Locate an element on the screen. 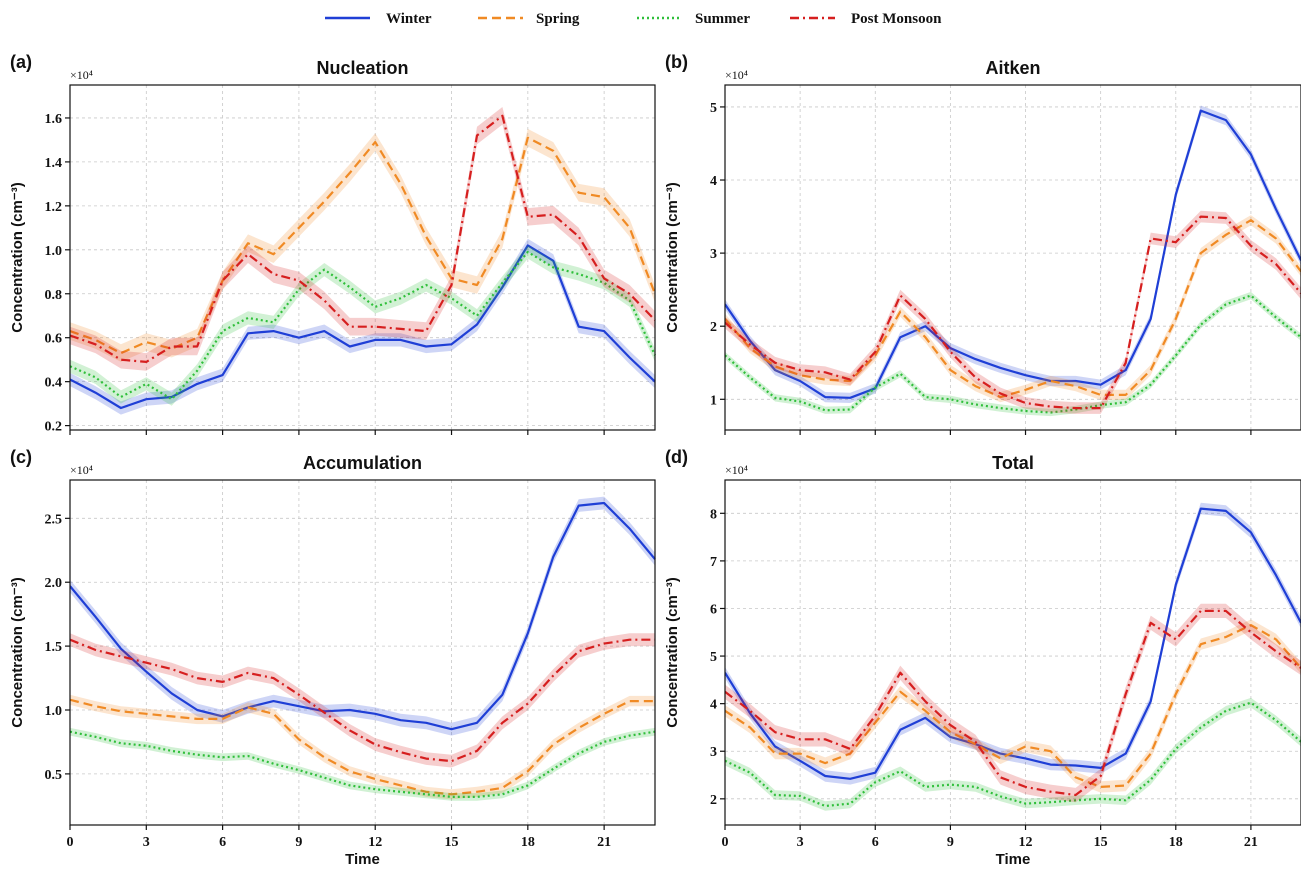 The width and height of the screenshot is (1301, 872). x-tick-label: 6 is located at coordinates (222, 842).